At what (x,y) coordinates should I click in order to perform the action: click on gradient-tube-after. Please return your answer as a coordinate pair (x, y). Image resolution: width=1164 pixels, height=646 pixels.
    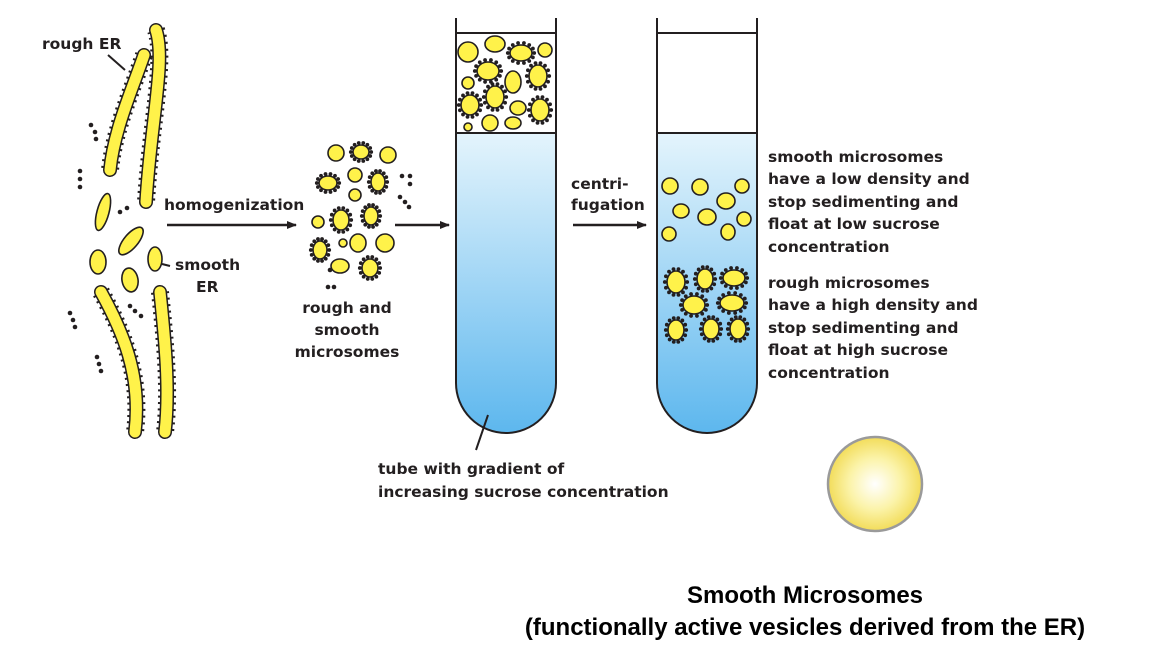
    Looking at the image, I should click on (707, 226).